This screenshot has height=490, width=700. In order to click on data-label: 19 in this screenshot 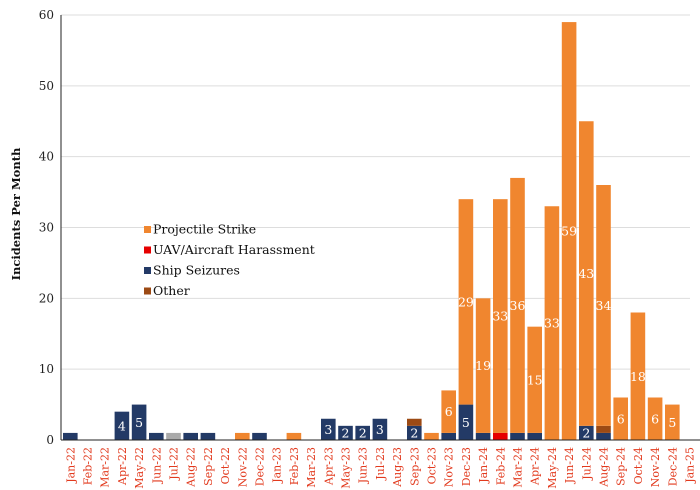, I will do `click(483, 365)`.